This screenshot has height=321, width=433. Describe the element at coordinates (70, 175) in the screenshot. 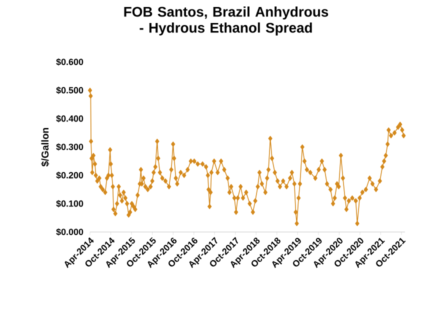

I see `y-tick-label: $0.200` at that location.